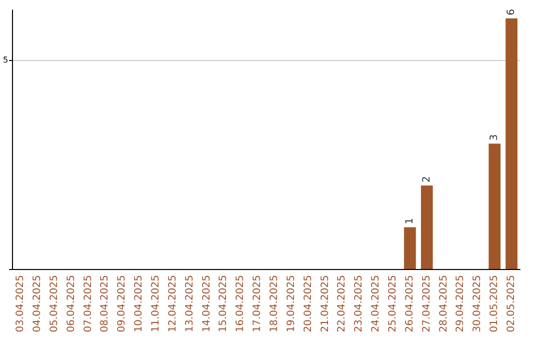 The height and width of the screenshot is (340, 540). What do you see at coordinates (156, 303) in the screenshot?
I see `x-tick-label: 11.04.2025` at bounding box center [156, 303].